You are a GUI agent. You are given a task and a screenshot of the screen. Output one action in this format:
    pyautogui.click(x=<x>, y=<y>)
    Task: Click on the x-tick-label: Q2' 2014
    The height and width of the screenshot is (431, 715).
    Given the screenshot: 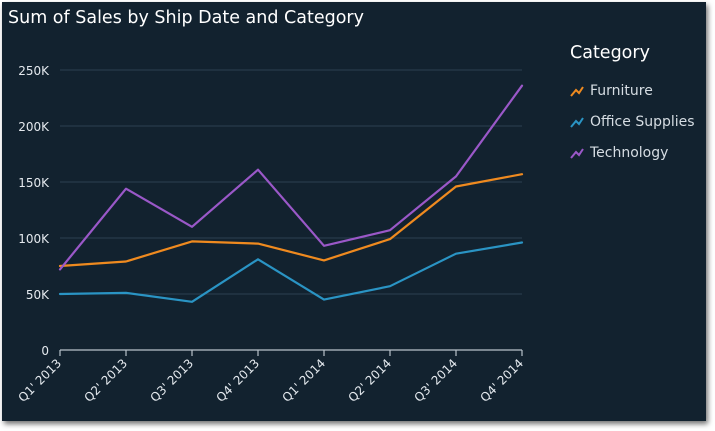 What is the action you would take?
    pyautogui.click(x=370, y=380)
    